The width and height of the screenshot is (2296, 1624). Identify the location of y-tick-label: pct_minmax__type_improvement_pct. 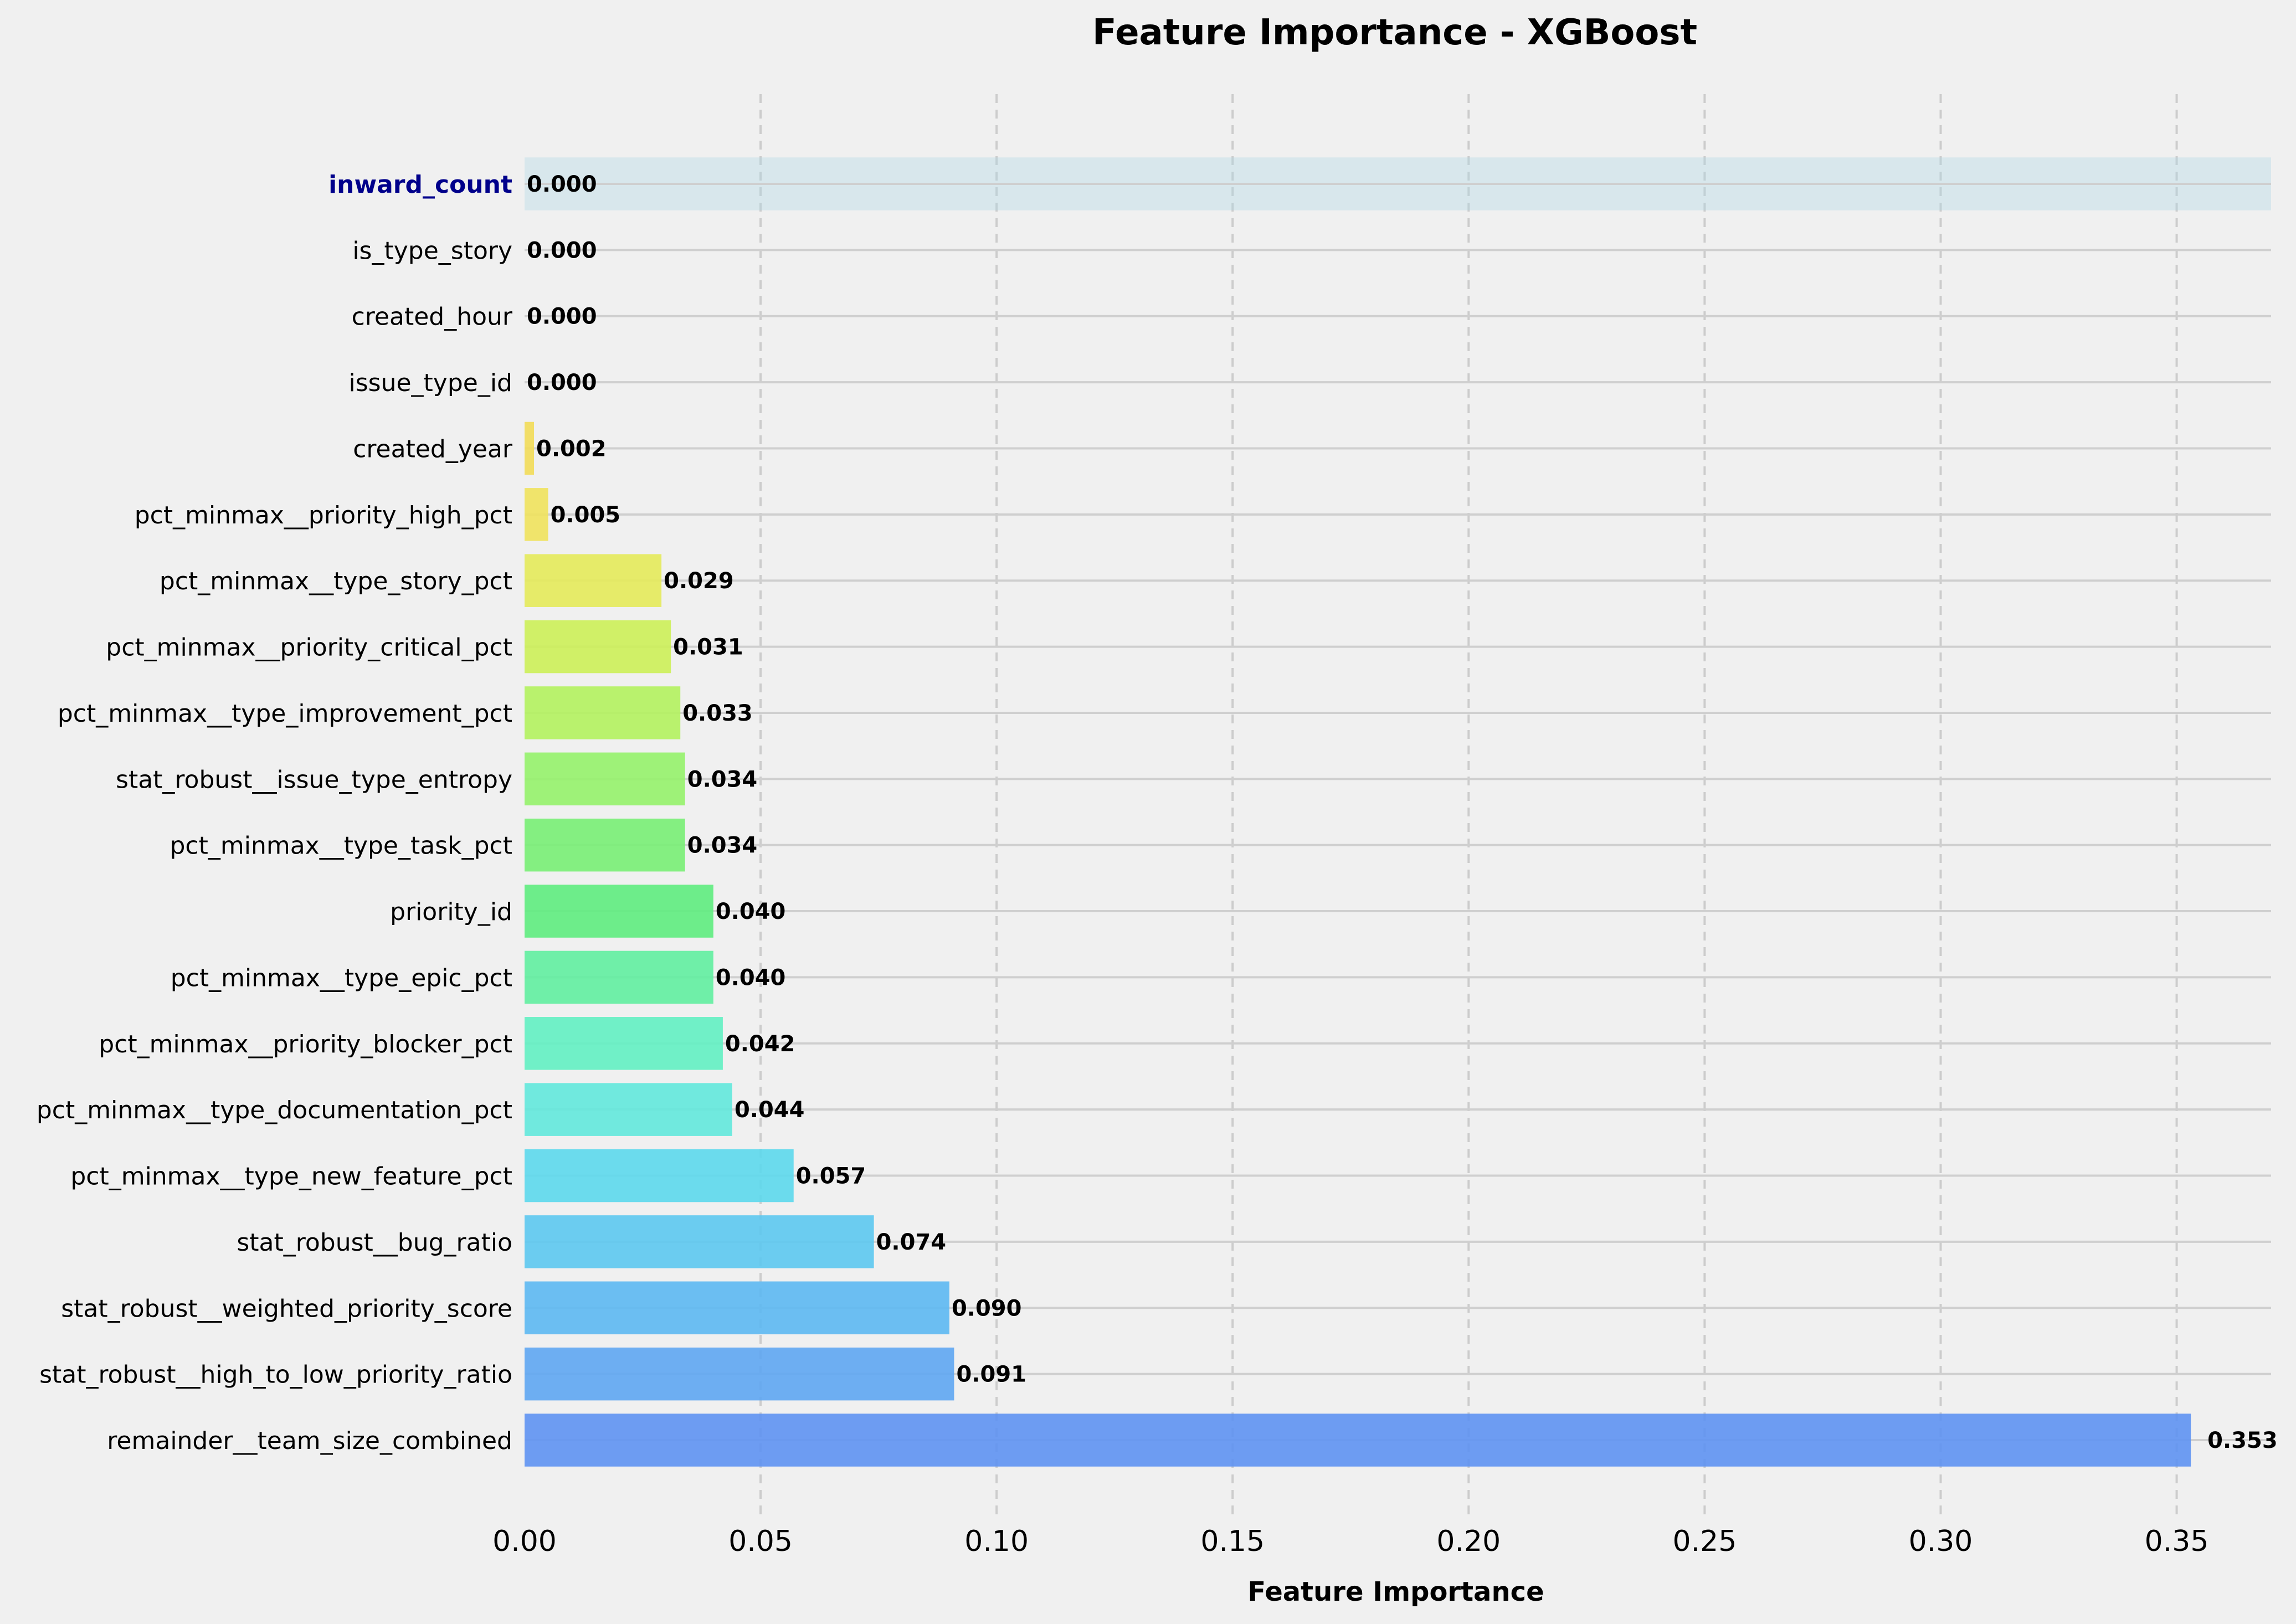
(285, 714).